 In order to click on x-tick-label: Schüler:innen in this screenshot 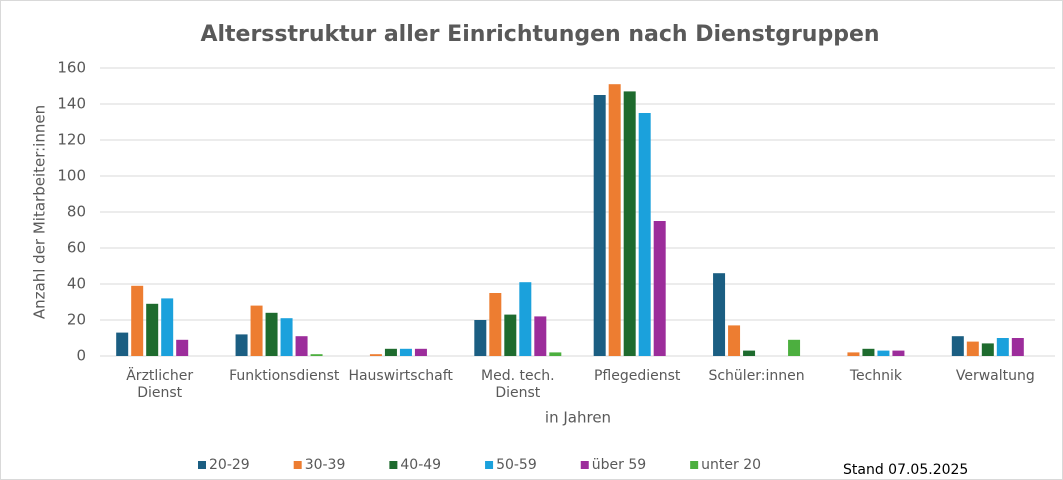, I will do `click(756, 376)`.